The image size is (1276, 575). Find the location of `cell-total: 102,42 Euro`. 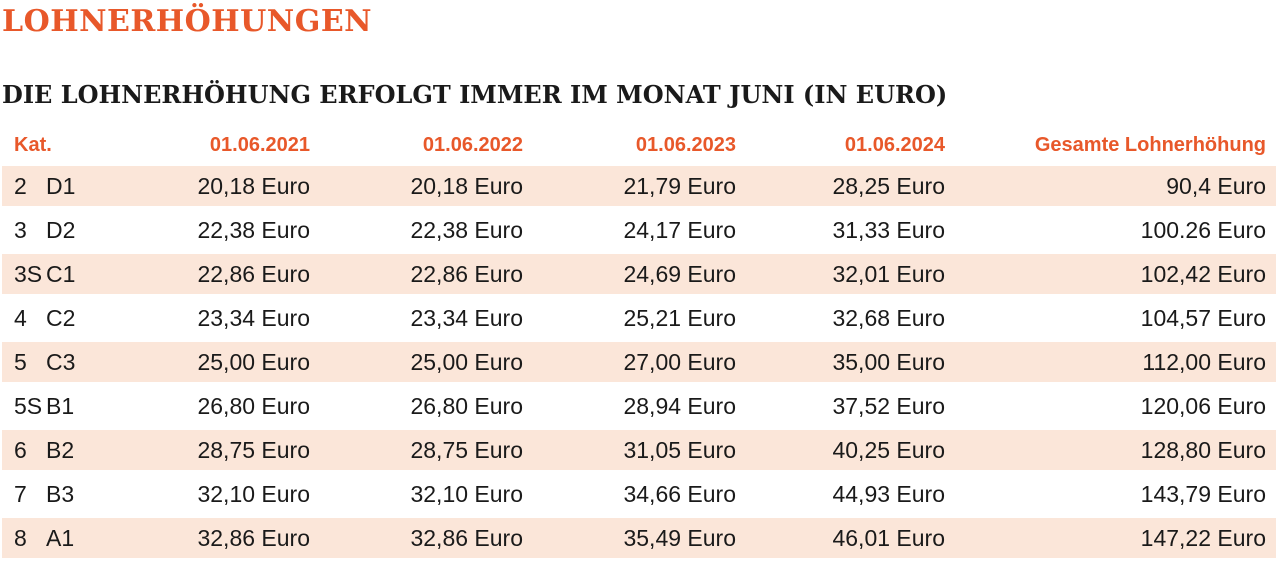

cell-total: 102,42 Euro is located at coordinates (1115, 276).